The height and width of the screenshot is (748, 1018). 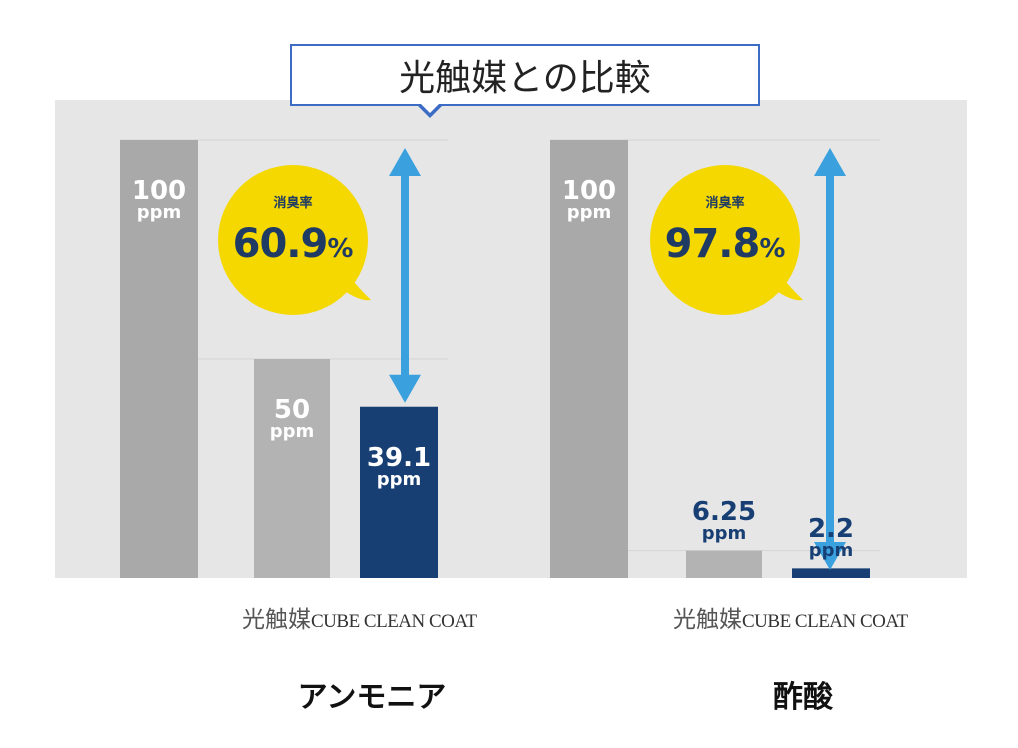 I want to click on bar-value-label: 39.1 ppm, so click(x=399, y=467).